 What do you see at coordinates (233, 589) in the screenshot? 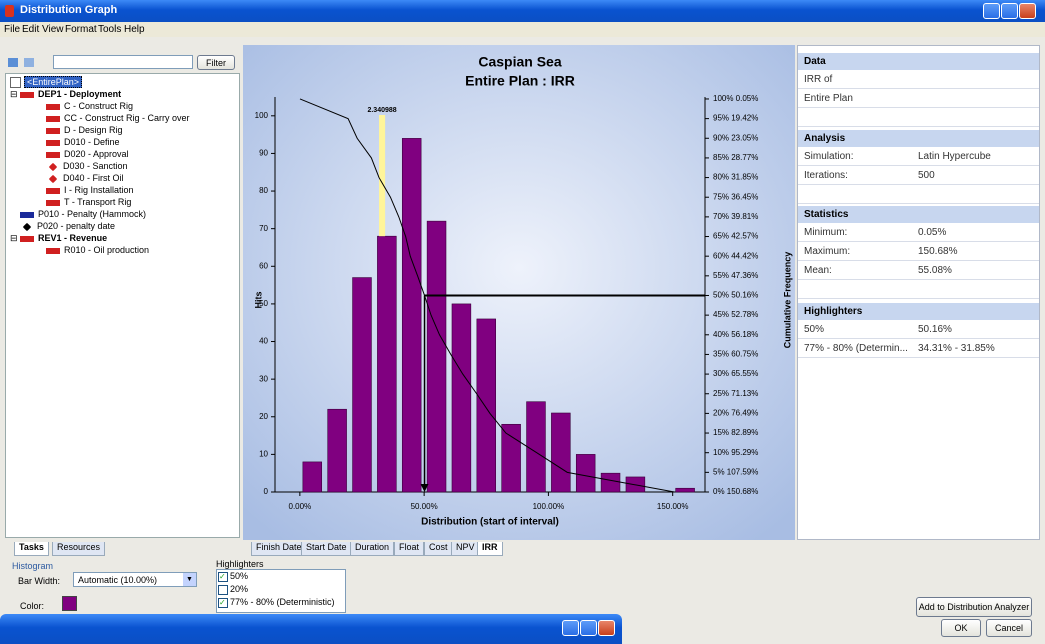
I see `highlighter-item: 20%` at bounding box center [233, 589].